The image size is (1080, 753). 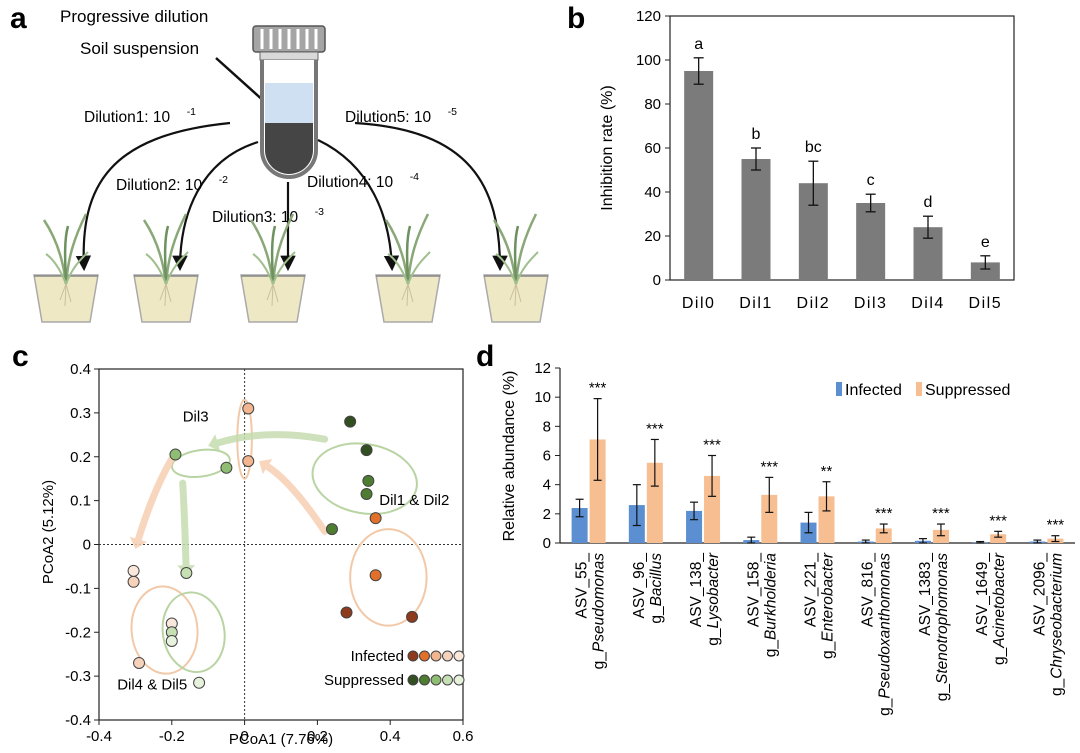 I want to click on d-legend-label: Infected, so click(x=873, y=390).